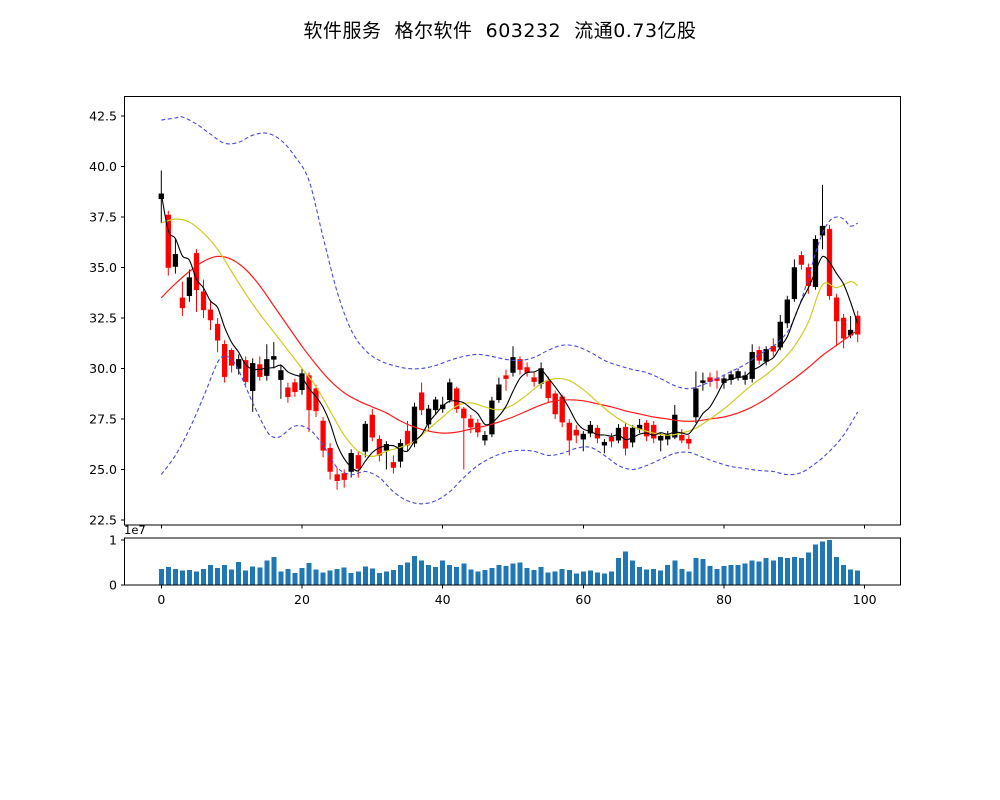  Describe the element at coordinates (724, 599) in the screenshot. I see `x-tick-label: 80` at that location.